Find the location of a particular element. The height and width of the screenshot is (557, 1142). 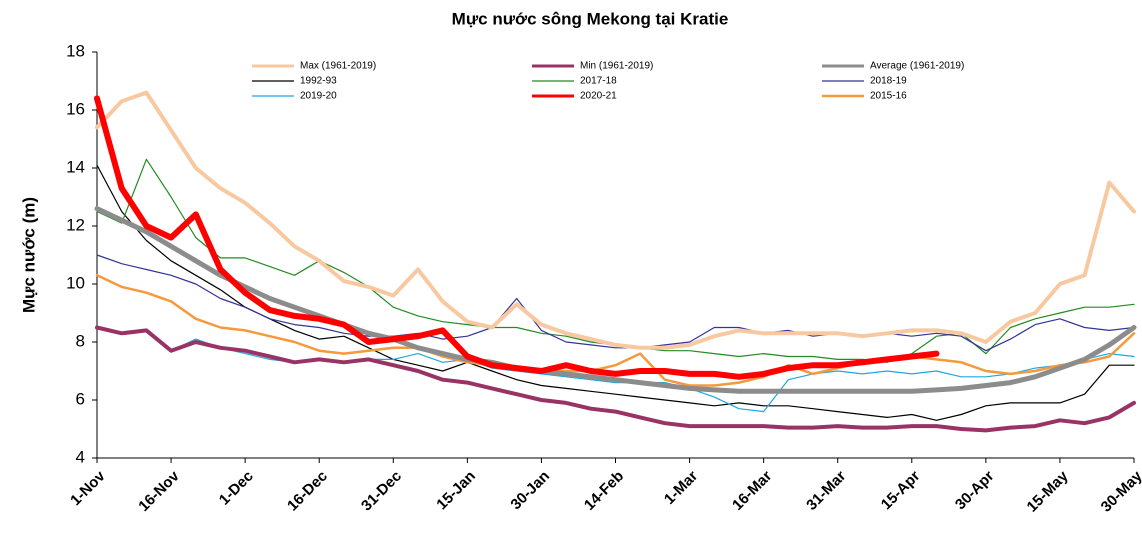

legend-label: 2017-18 is located at coordinates (598, 81).